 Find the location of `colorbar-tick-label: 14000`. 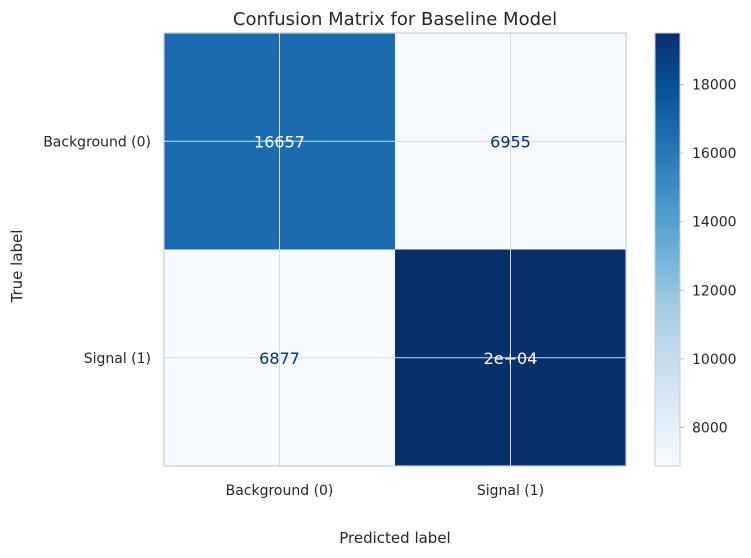

colorbar-tick-label: 14000 is located at coordinates (714, 223).